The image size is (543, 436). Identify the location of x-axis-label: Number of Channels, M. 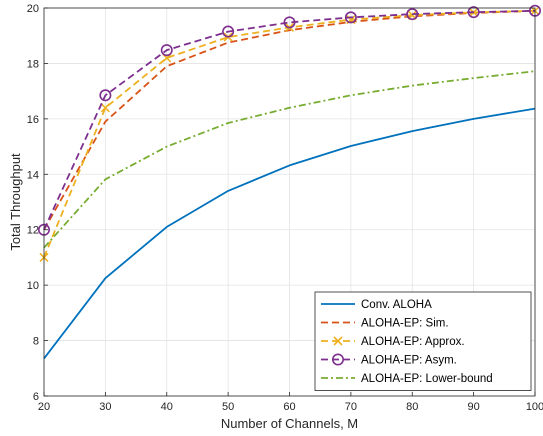
(289, 423).